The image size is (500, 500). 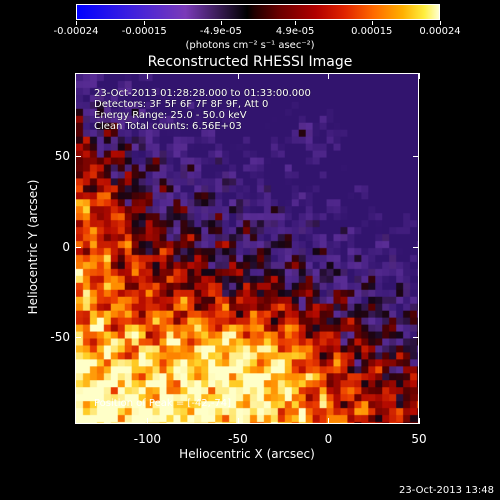 What do you see at coordinates (446, 490) in the screenshot?
I see `plot-timestamp: 23-Oct-2013 13:48` at bounding box center [446, 490].